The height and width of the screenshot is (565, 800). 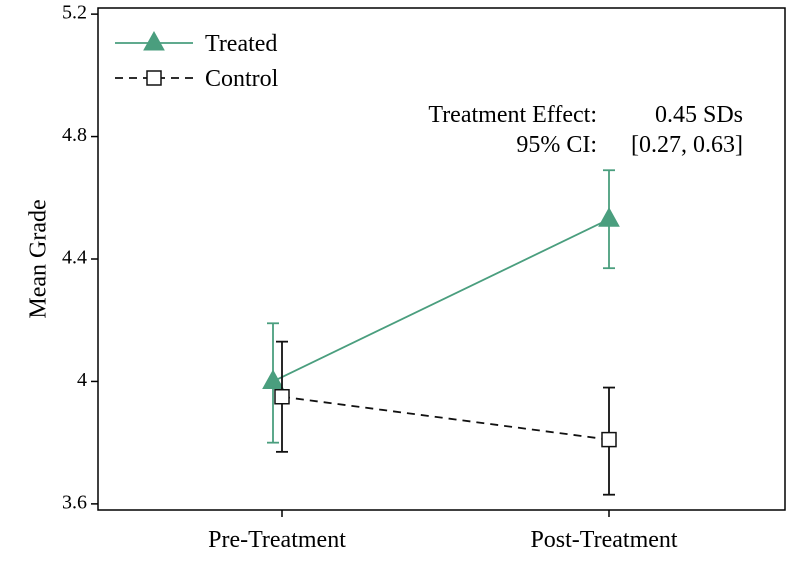 What do you see at coordinates (556, 145) in the screenshot?
I see `ci-label: 95% CI:` at bounding box center [556, 145].